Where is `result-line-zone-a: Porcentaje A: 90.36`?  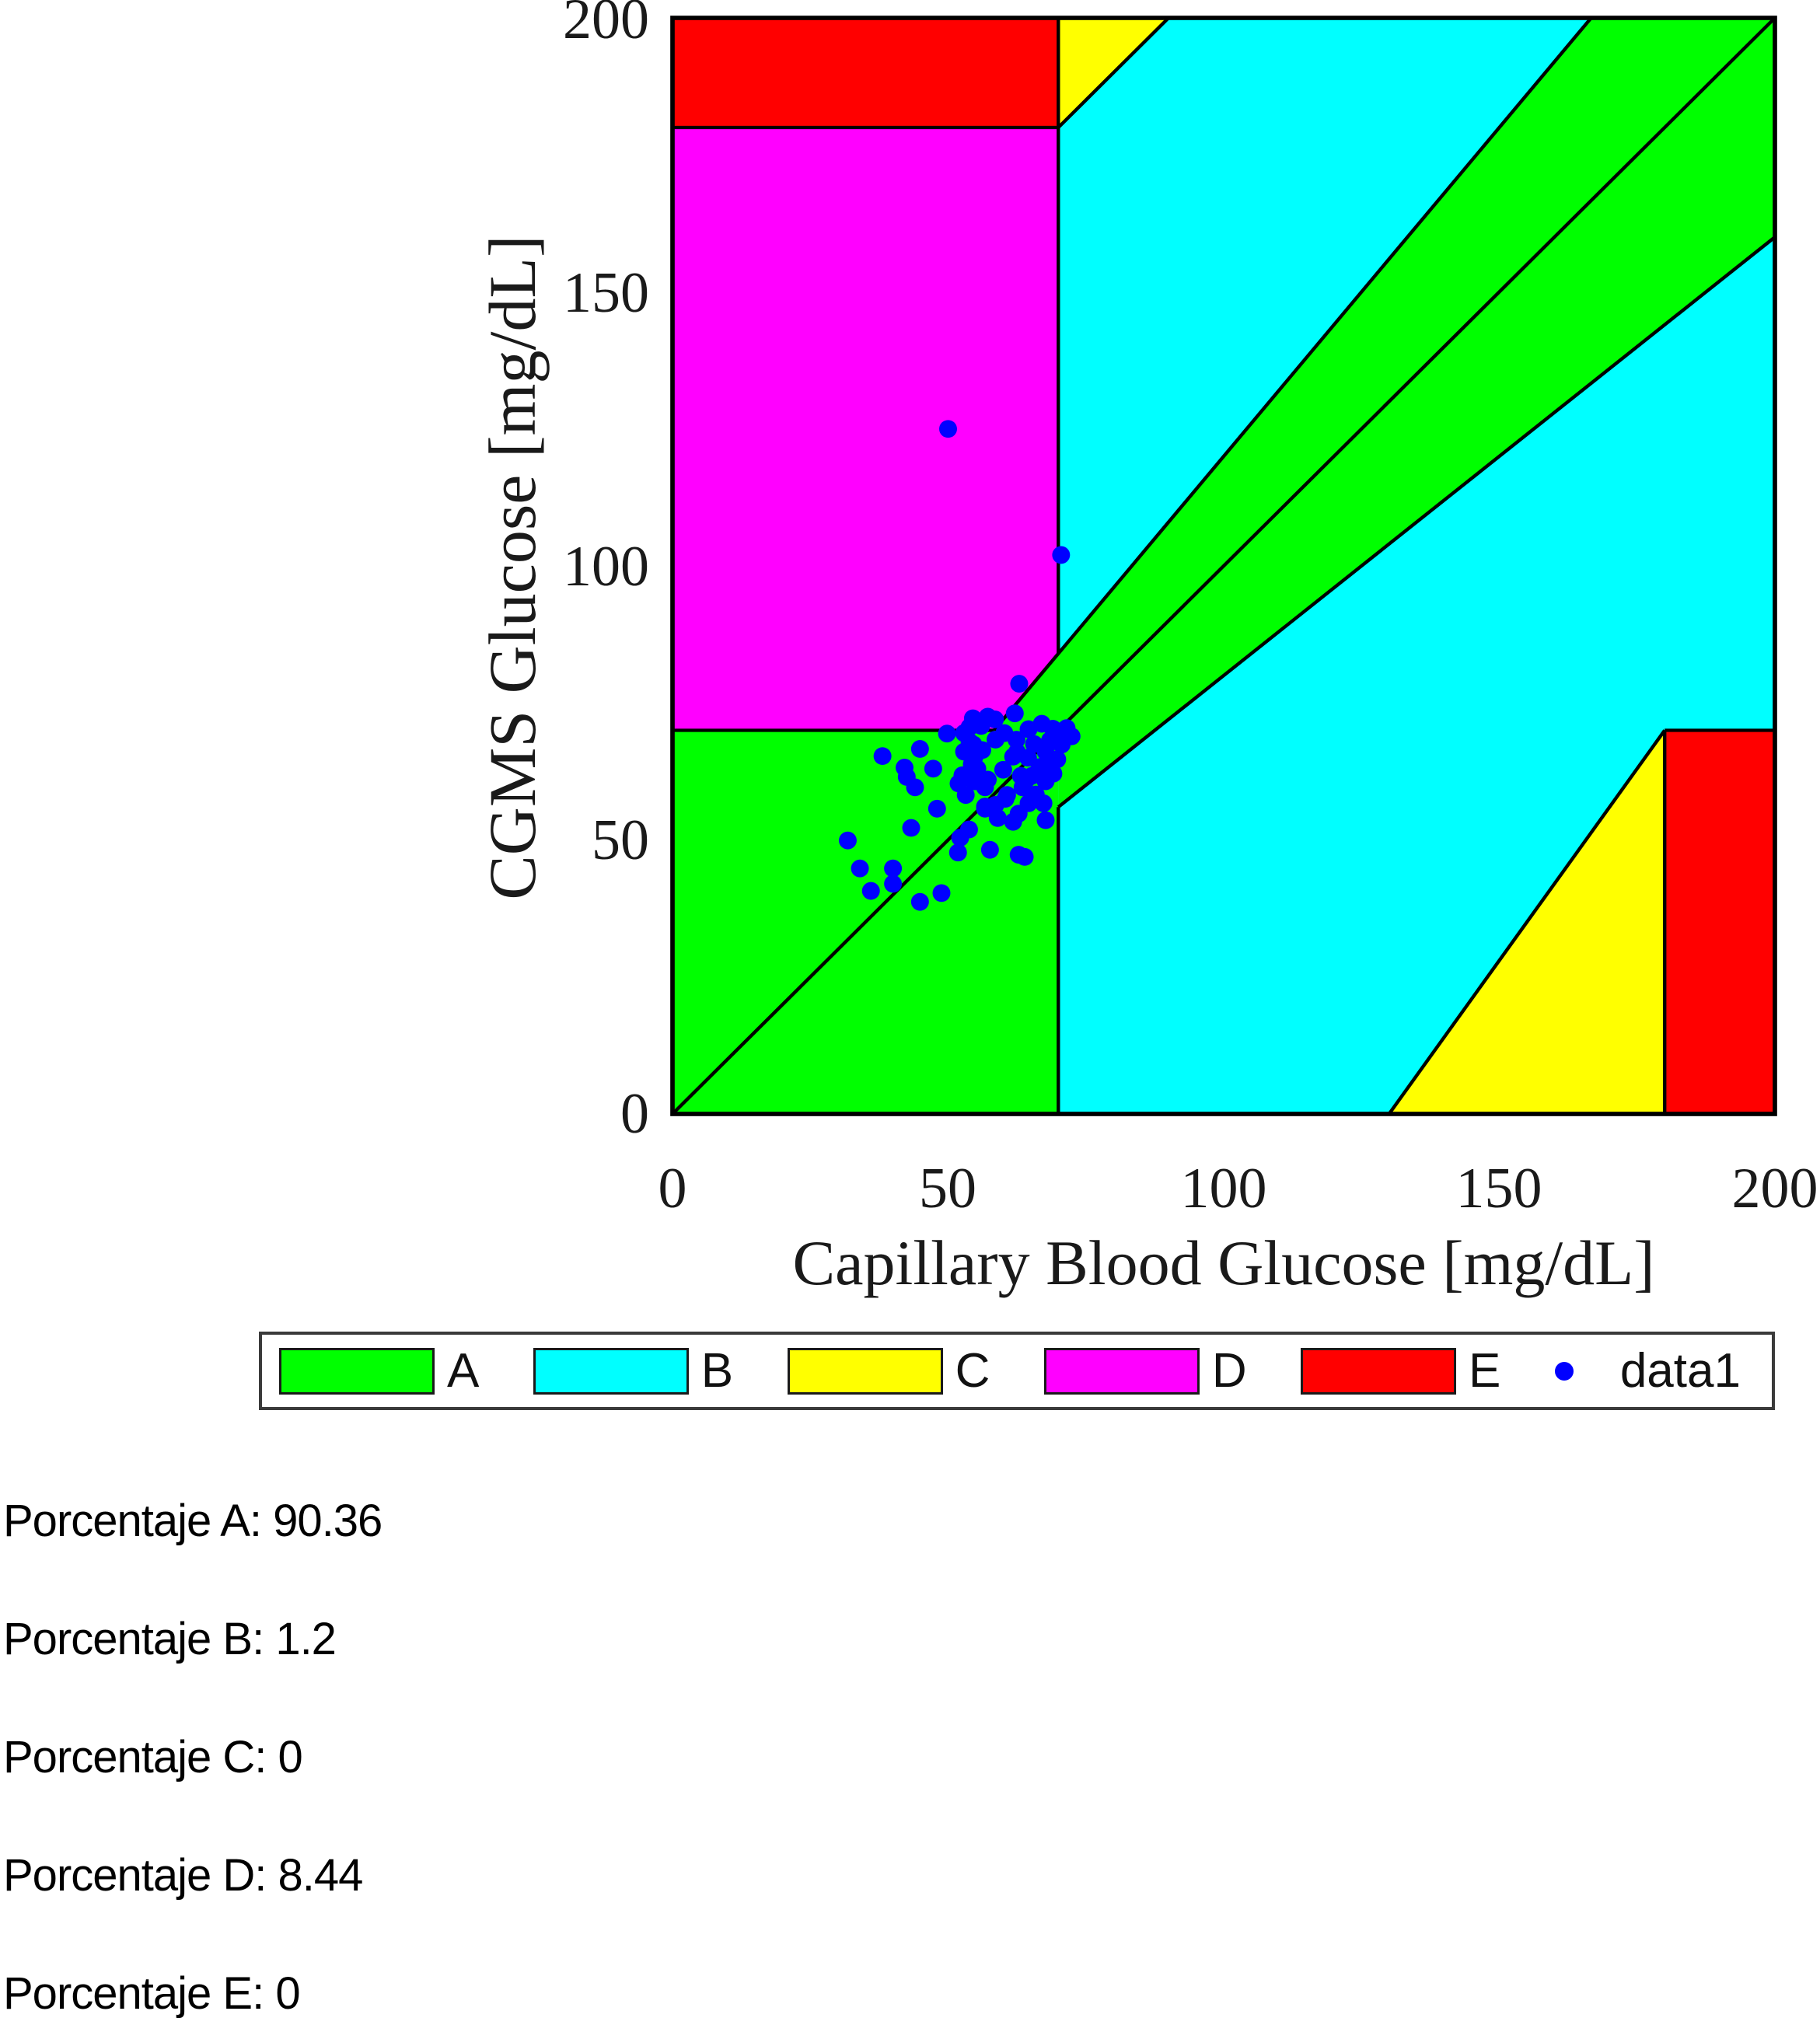 result-line-zone-a: Porcentaje A: 90.36 is located at coordinates (193, 1521).